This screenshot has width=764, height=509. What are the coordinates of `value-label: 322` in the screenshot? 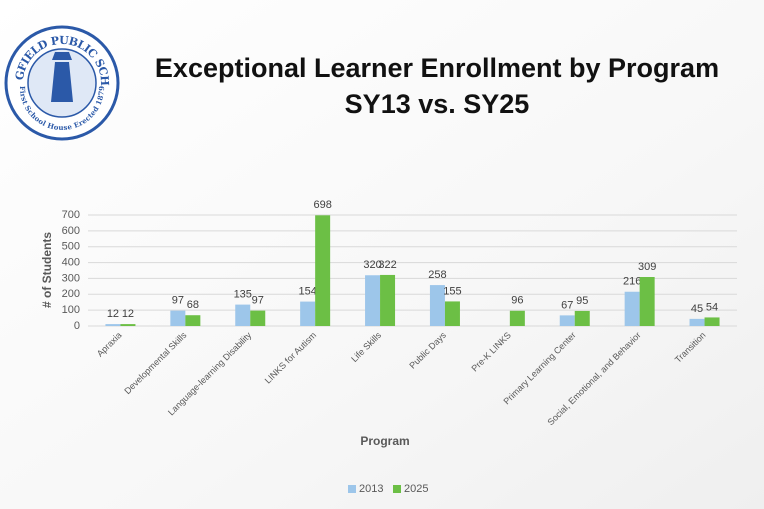 It's located at (387, 265).